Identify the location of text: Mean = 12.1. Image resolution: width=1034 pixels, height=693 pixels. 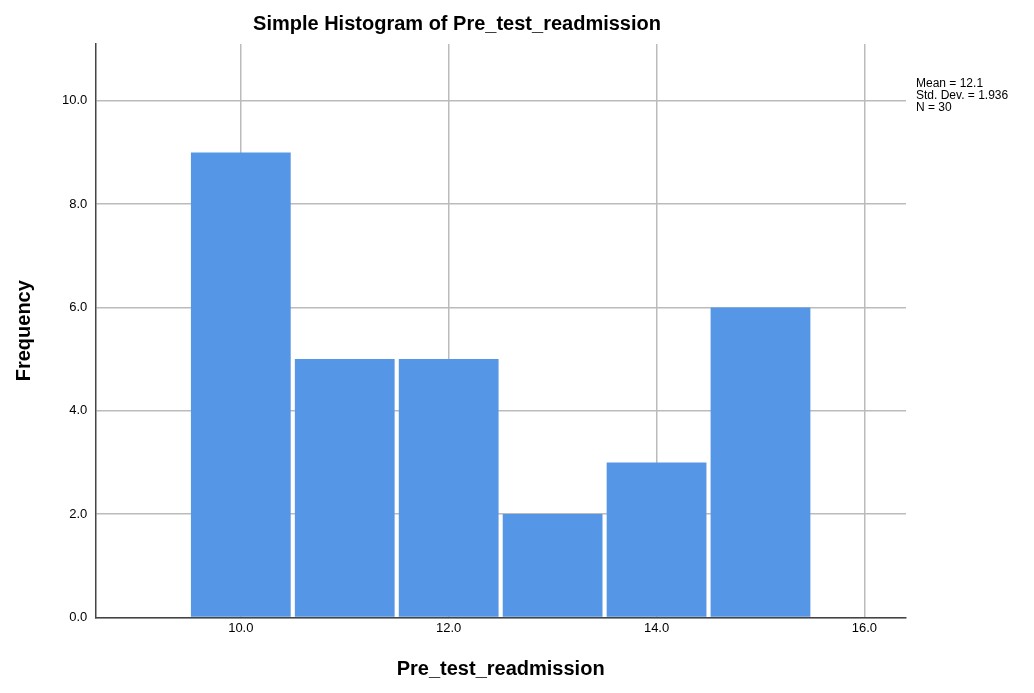
(950, 83).